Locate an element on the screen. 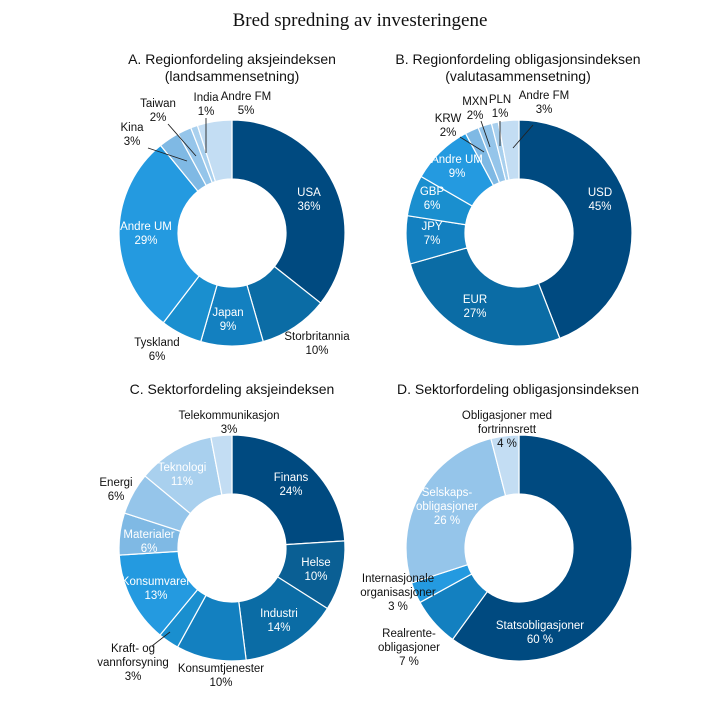 This screenshot has width=719, height=724. chart-b-label-jpy: JPY 7% is located at coordinates (431, 234).